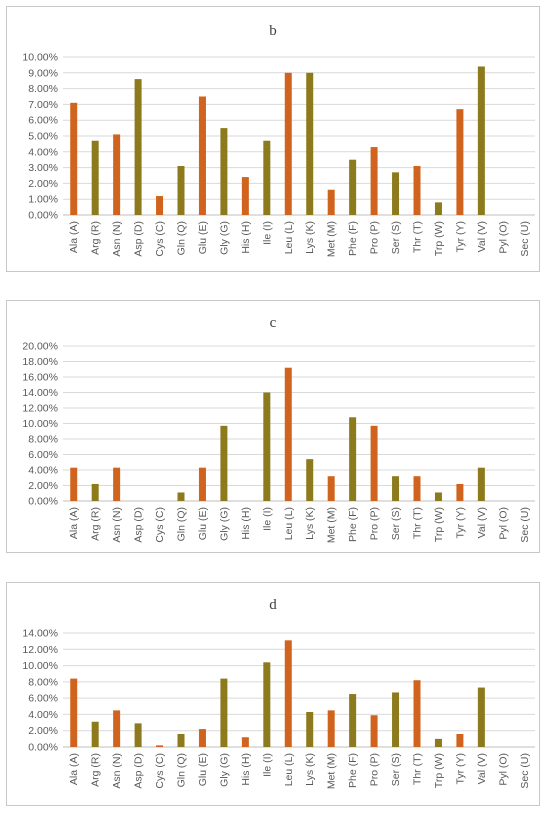 This screenshot has height=820, width=550. What do you see at coordinates (439, 238) in the screenshot?
I see `x-category-label: Trp (W)` at bounding box center [439, 238].